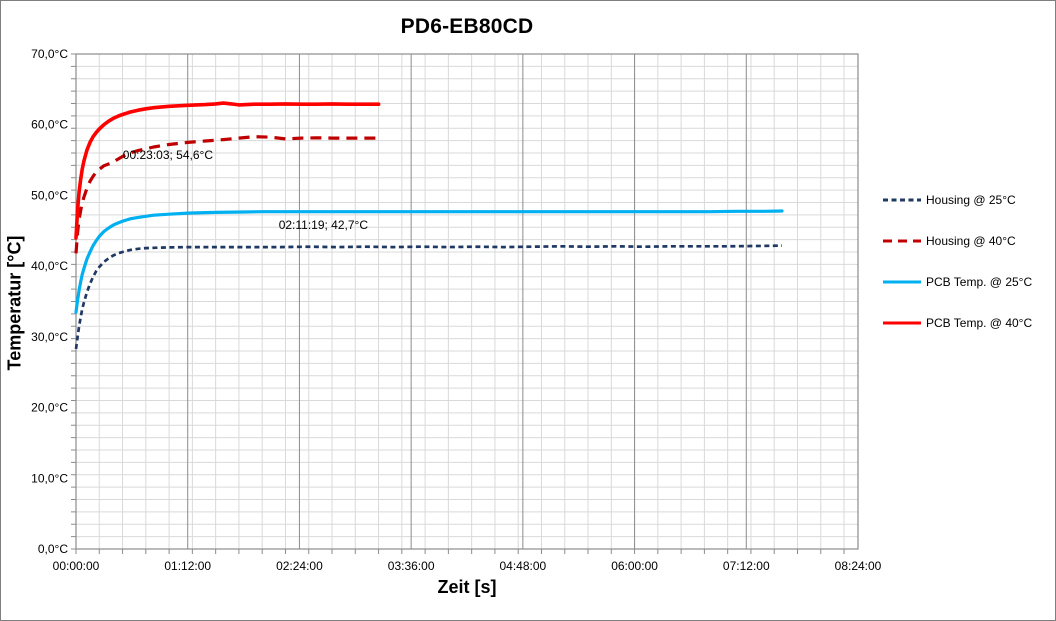 The height and width of the screenshot is (621, 1056). What do you see at coordinates (858, 566) in the screenshot?
I see `x-tick-label: 08:24:00` at bounding box center [858, 566].